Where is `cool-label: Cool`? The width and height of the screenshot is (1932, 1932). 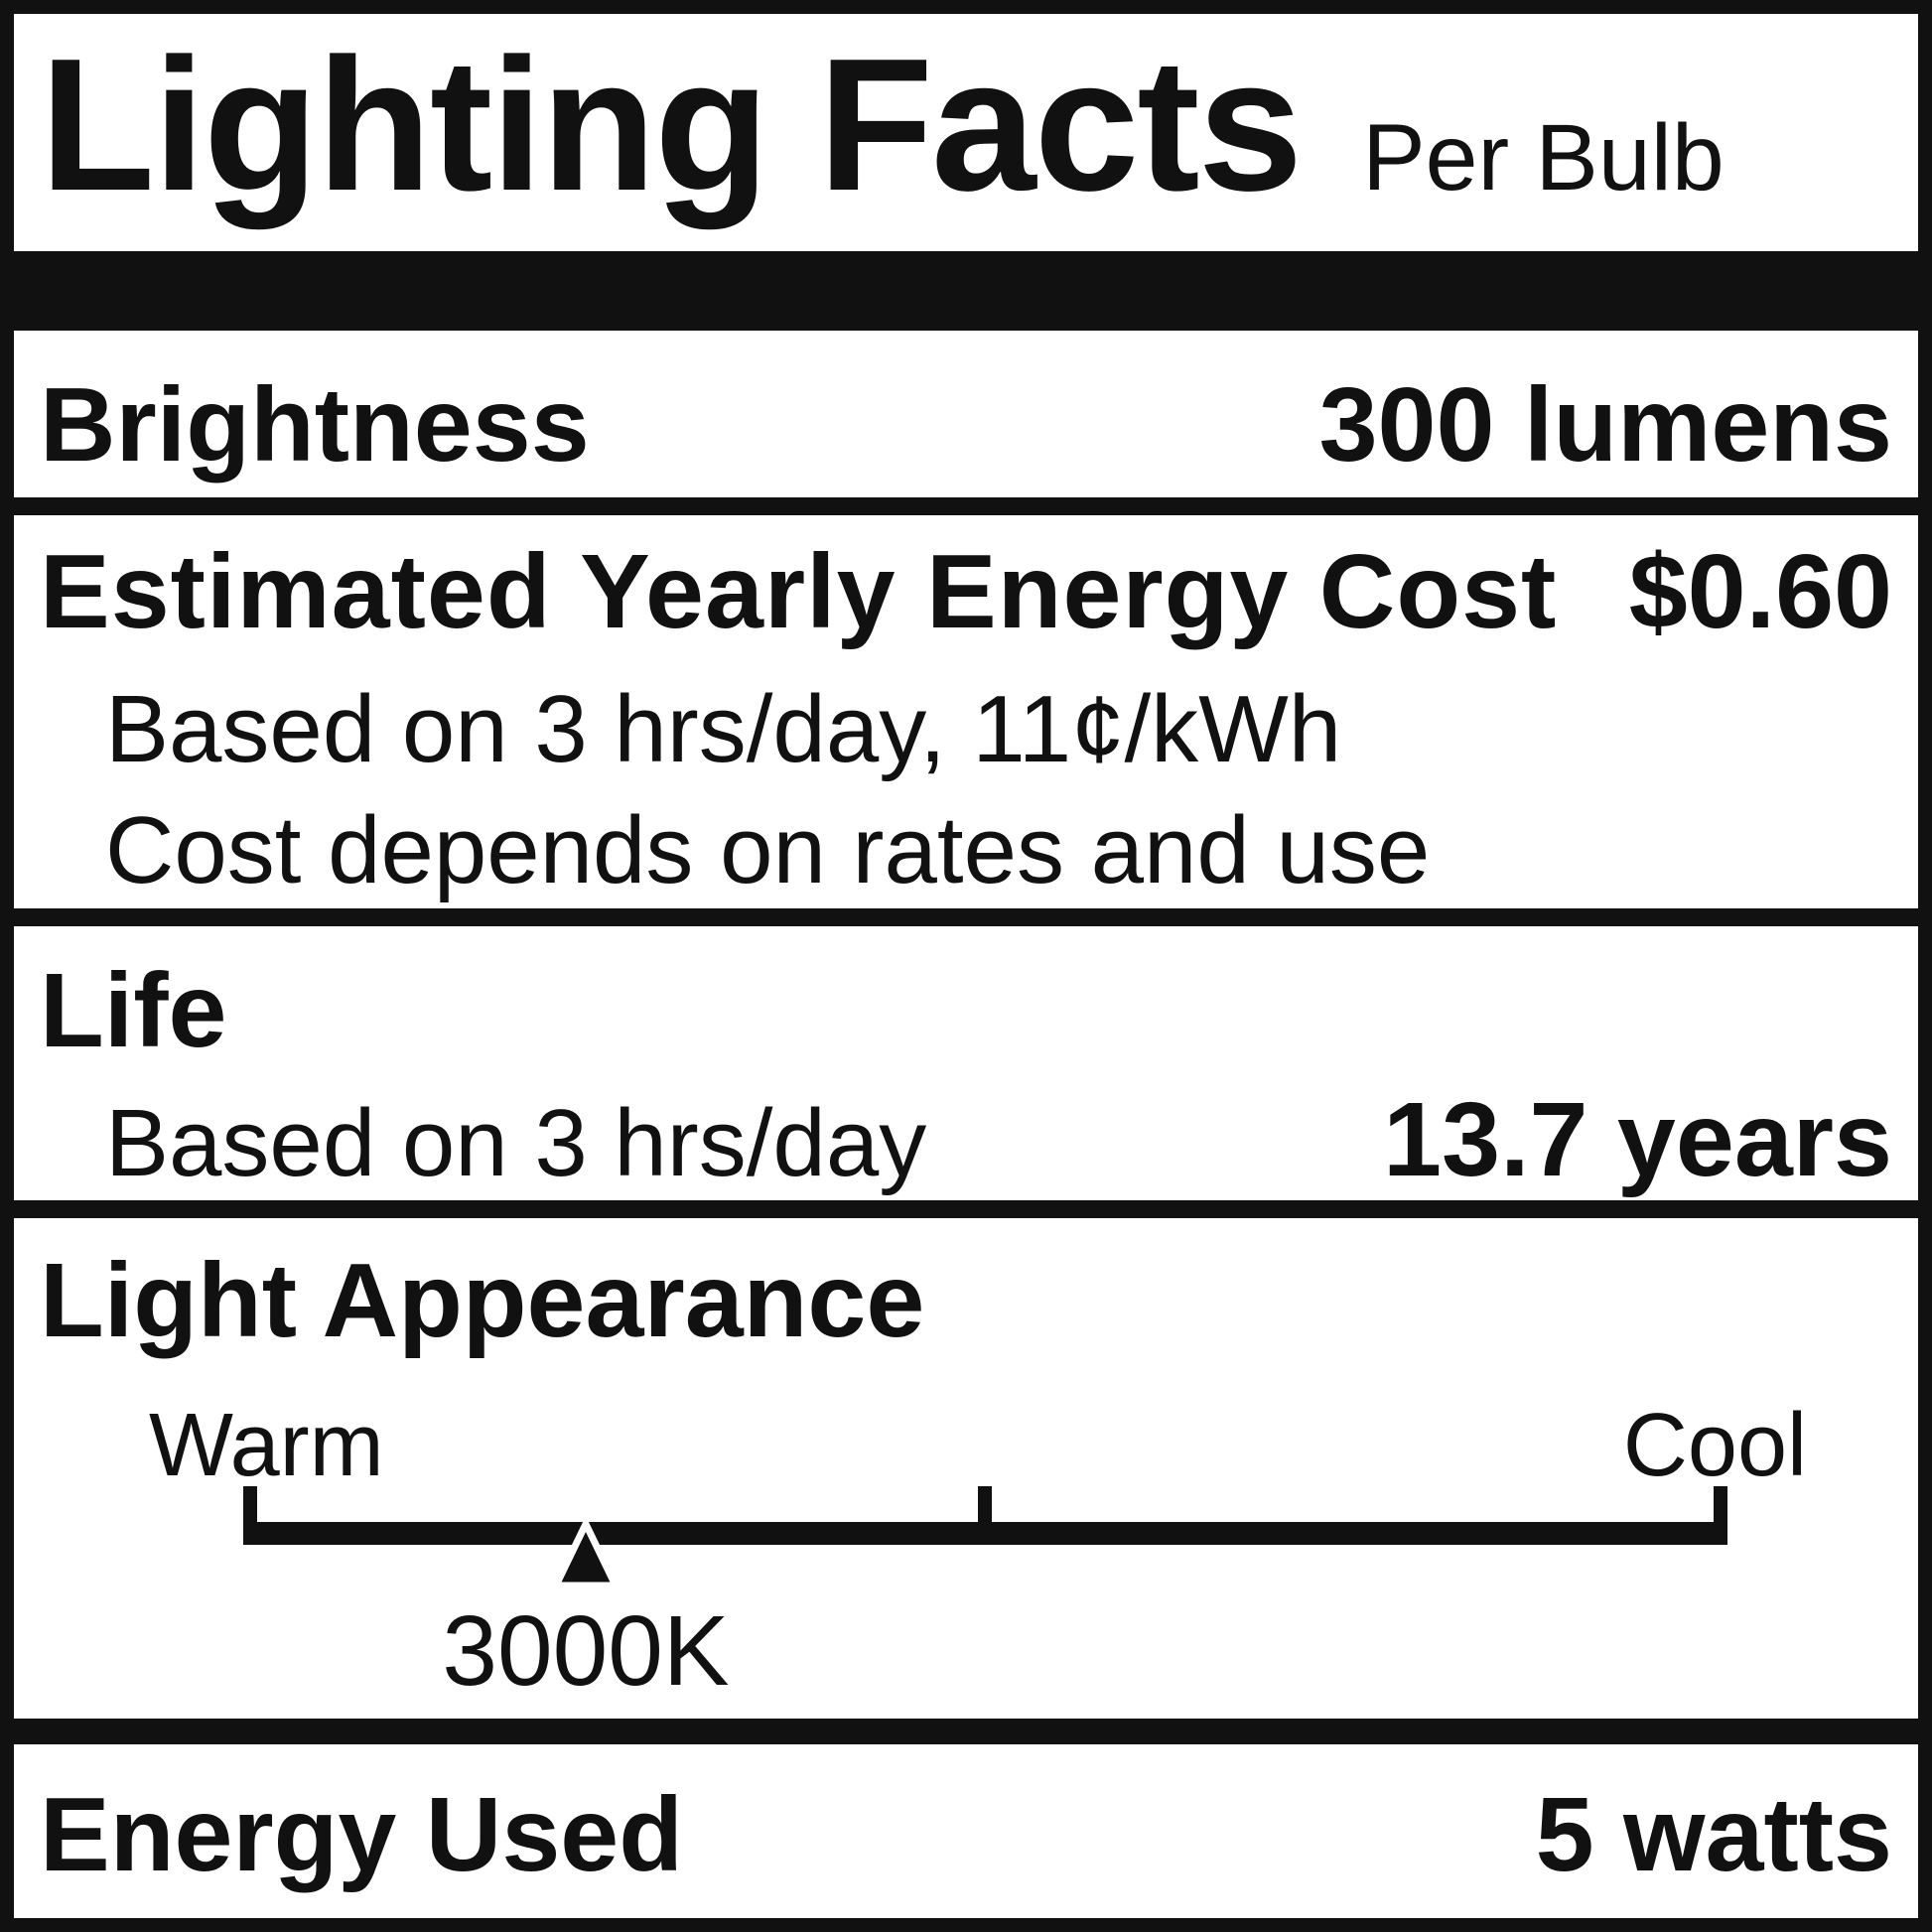
cool-label: Cool is located at coordinates (1714, 1445).